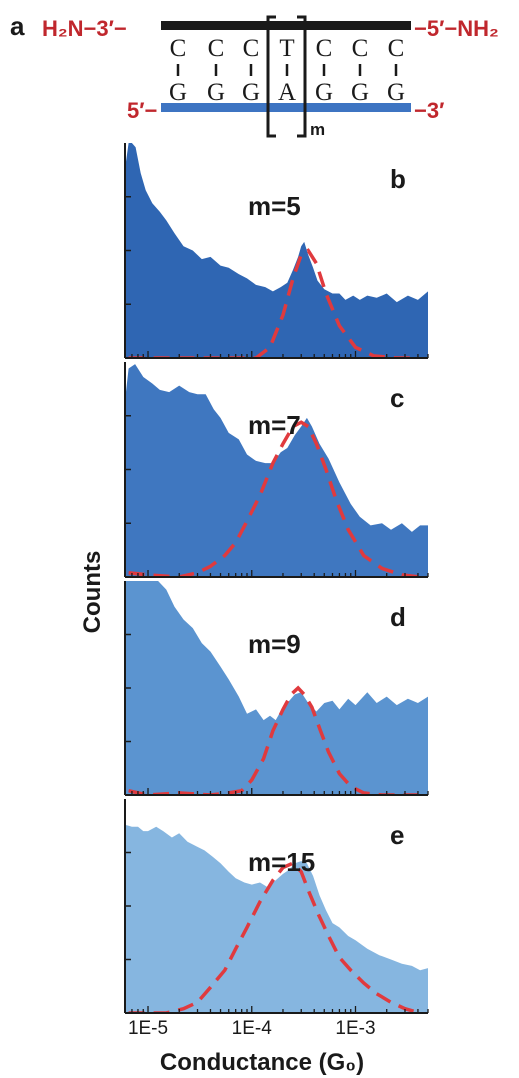  What do you see at coordinates (84, 28) in the screenshot?
I see `top-left-end-label: H₂N−3′−` at bounding box center [84, 28].